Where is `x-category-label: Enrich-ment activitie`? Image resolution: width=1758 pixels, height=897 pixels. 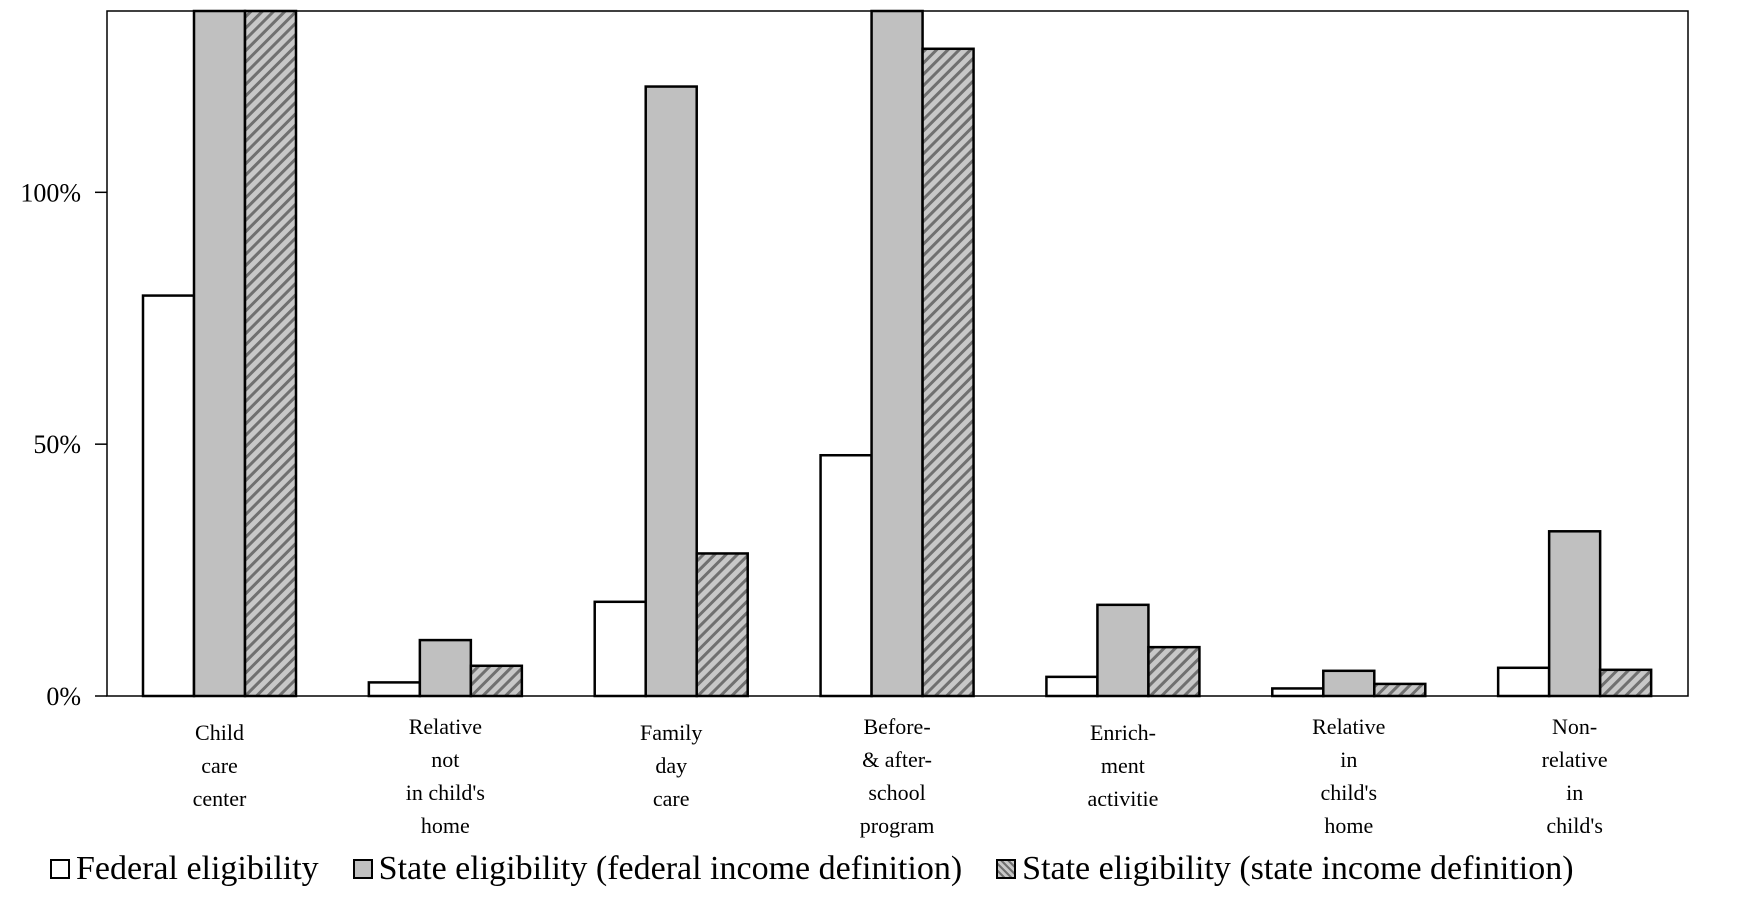 x-category-label: Enrich-ment activitie is located at coordinates (1122, 765).